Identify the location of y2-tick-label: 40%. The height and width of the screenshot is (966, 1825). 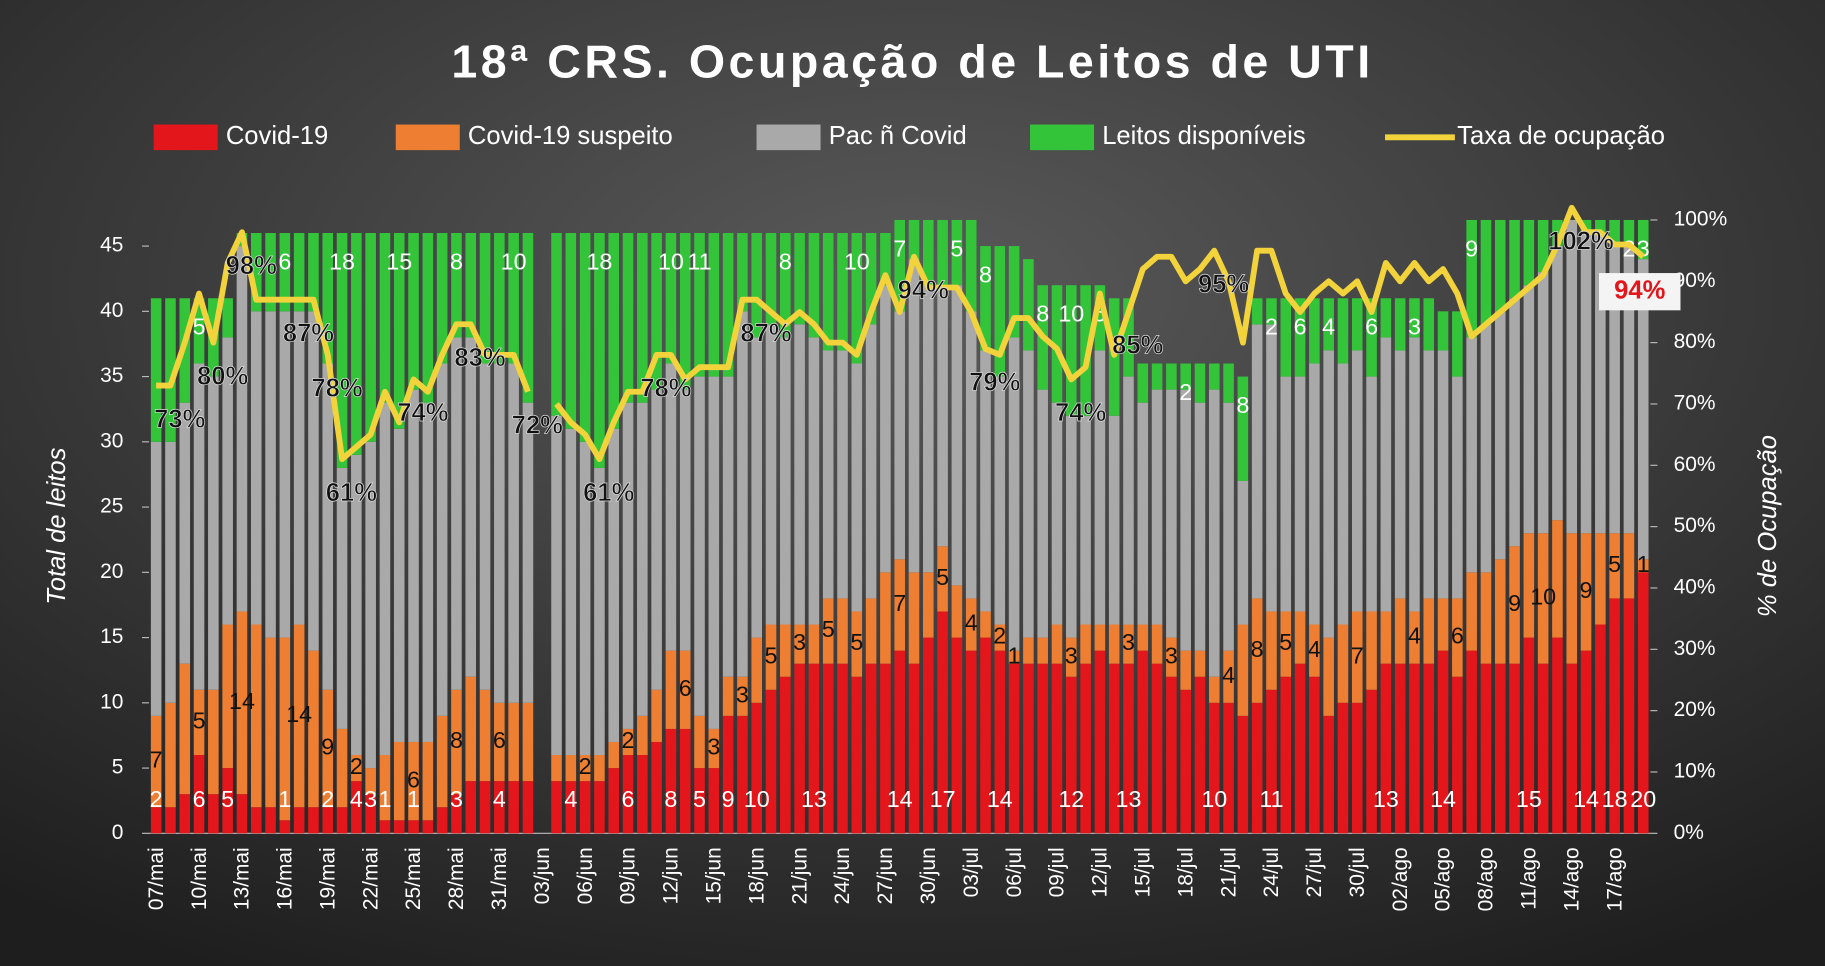
(1695, 587).